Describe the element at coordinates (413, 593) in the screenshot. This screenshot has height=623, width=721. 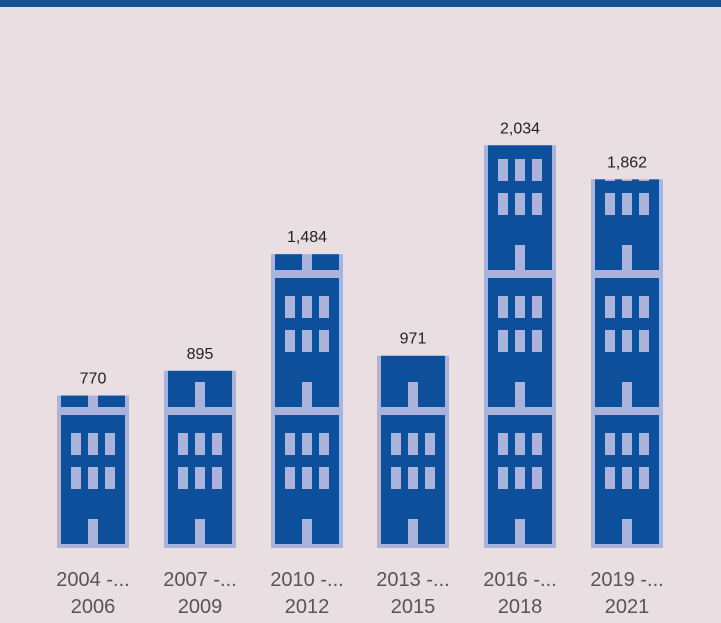
I see `category-label: 2013 -... 2015` at that location.